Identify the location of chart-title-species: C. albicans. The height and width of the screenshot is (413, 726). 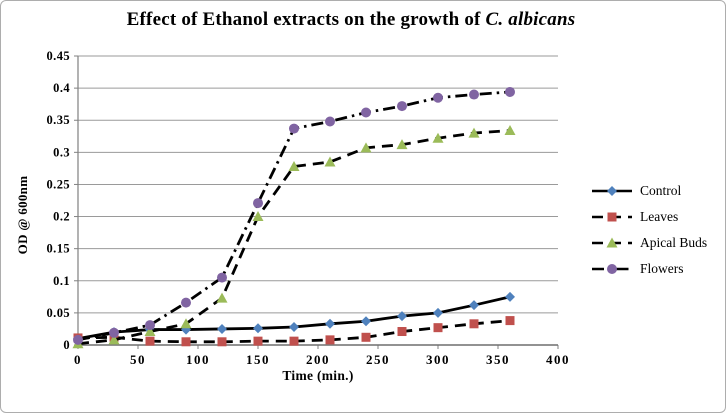
(530, 19).